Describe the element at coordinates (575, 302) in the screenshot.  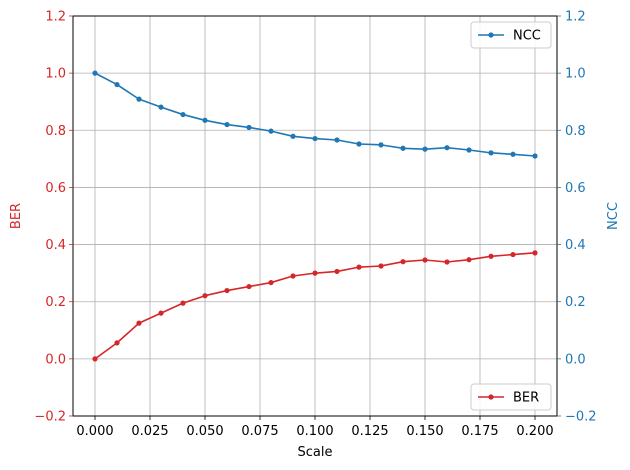
I see `y-right-tick-label: 0.2` at that location.